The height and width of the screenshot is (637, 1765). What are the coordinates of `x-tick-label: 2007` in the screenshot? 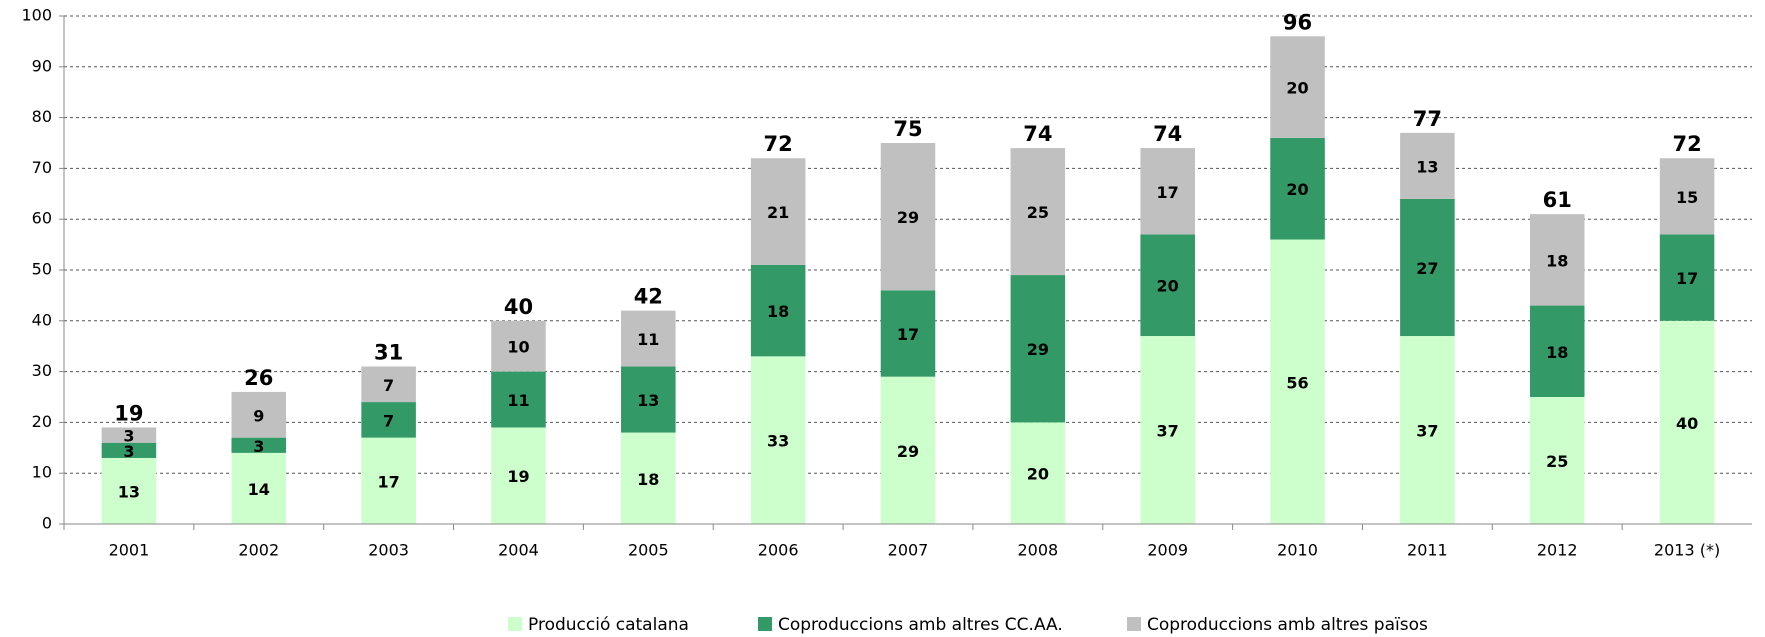 It's located at (908, 550).